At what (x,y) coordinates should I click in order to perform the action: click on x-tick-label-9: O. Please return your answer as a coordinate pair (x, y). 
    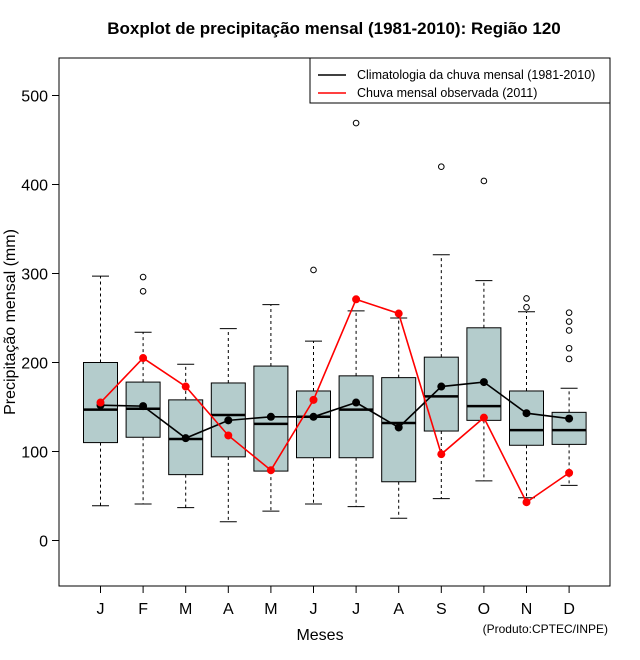
    Looking at the image, I should click on (484, 609).